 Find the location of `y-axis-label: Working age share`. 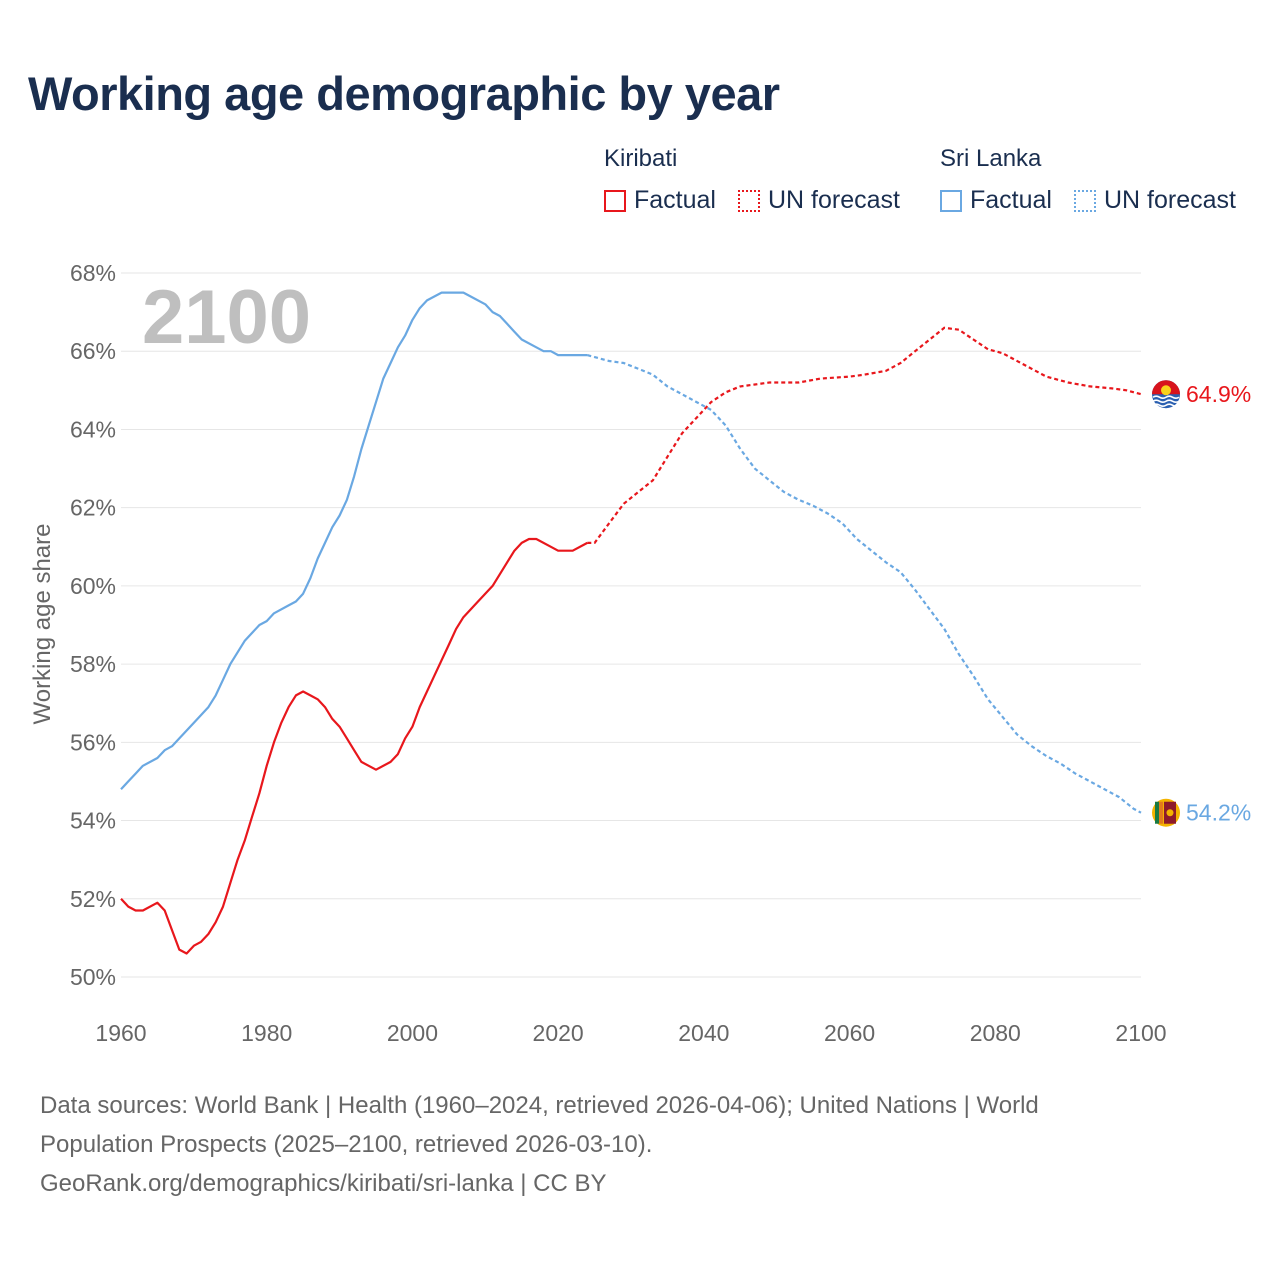

y-axis-label: Working age share is located at coordinates (42, 624).